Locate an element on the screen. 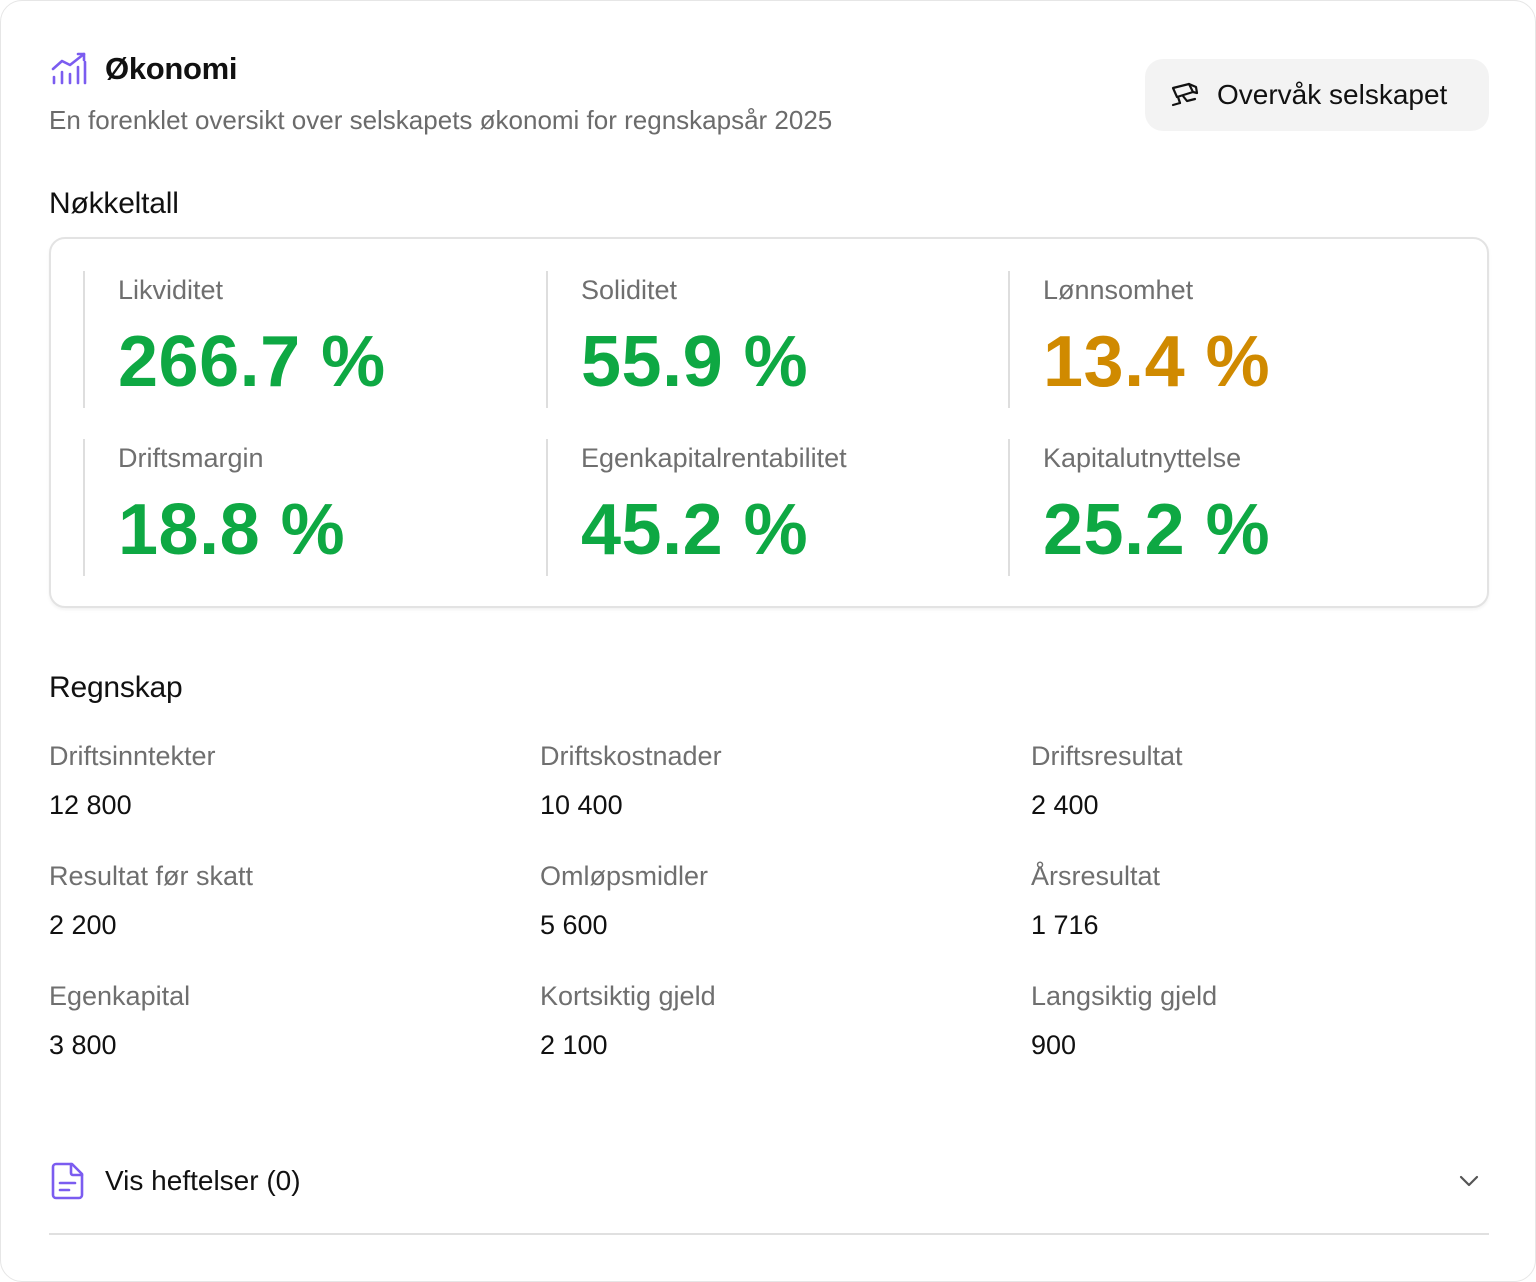  kpi-value: 266.7 % is located at coordinates (252, 362).